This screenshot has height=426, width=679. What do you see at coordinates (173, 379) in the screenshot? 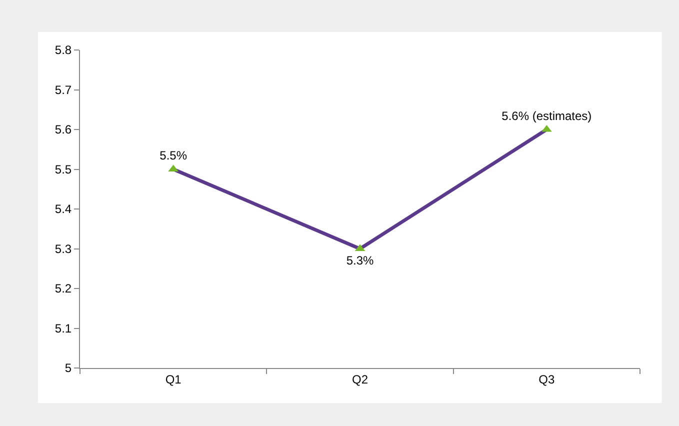
I see `x-tick-label: Q1` at bounding box center [173, 379].